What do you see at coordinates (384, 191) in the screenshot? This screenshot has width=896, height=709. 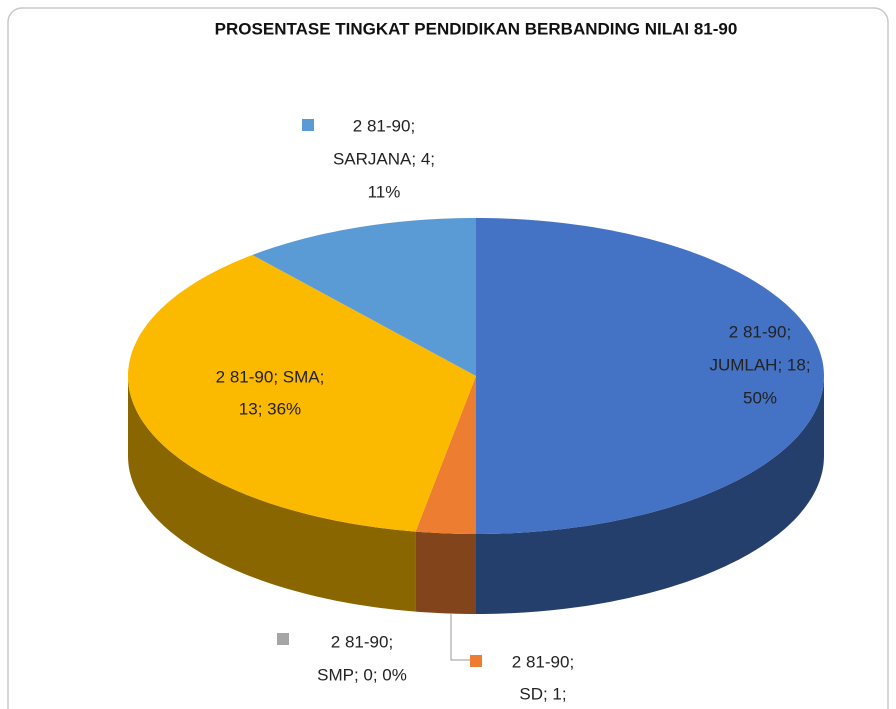 I see `data-label: 11%` at bounding box center [384, 191].